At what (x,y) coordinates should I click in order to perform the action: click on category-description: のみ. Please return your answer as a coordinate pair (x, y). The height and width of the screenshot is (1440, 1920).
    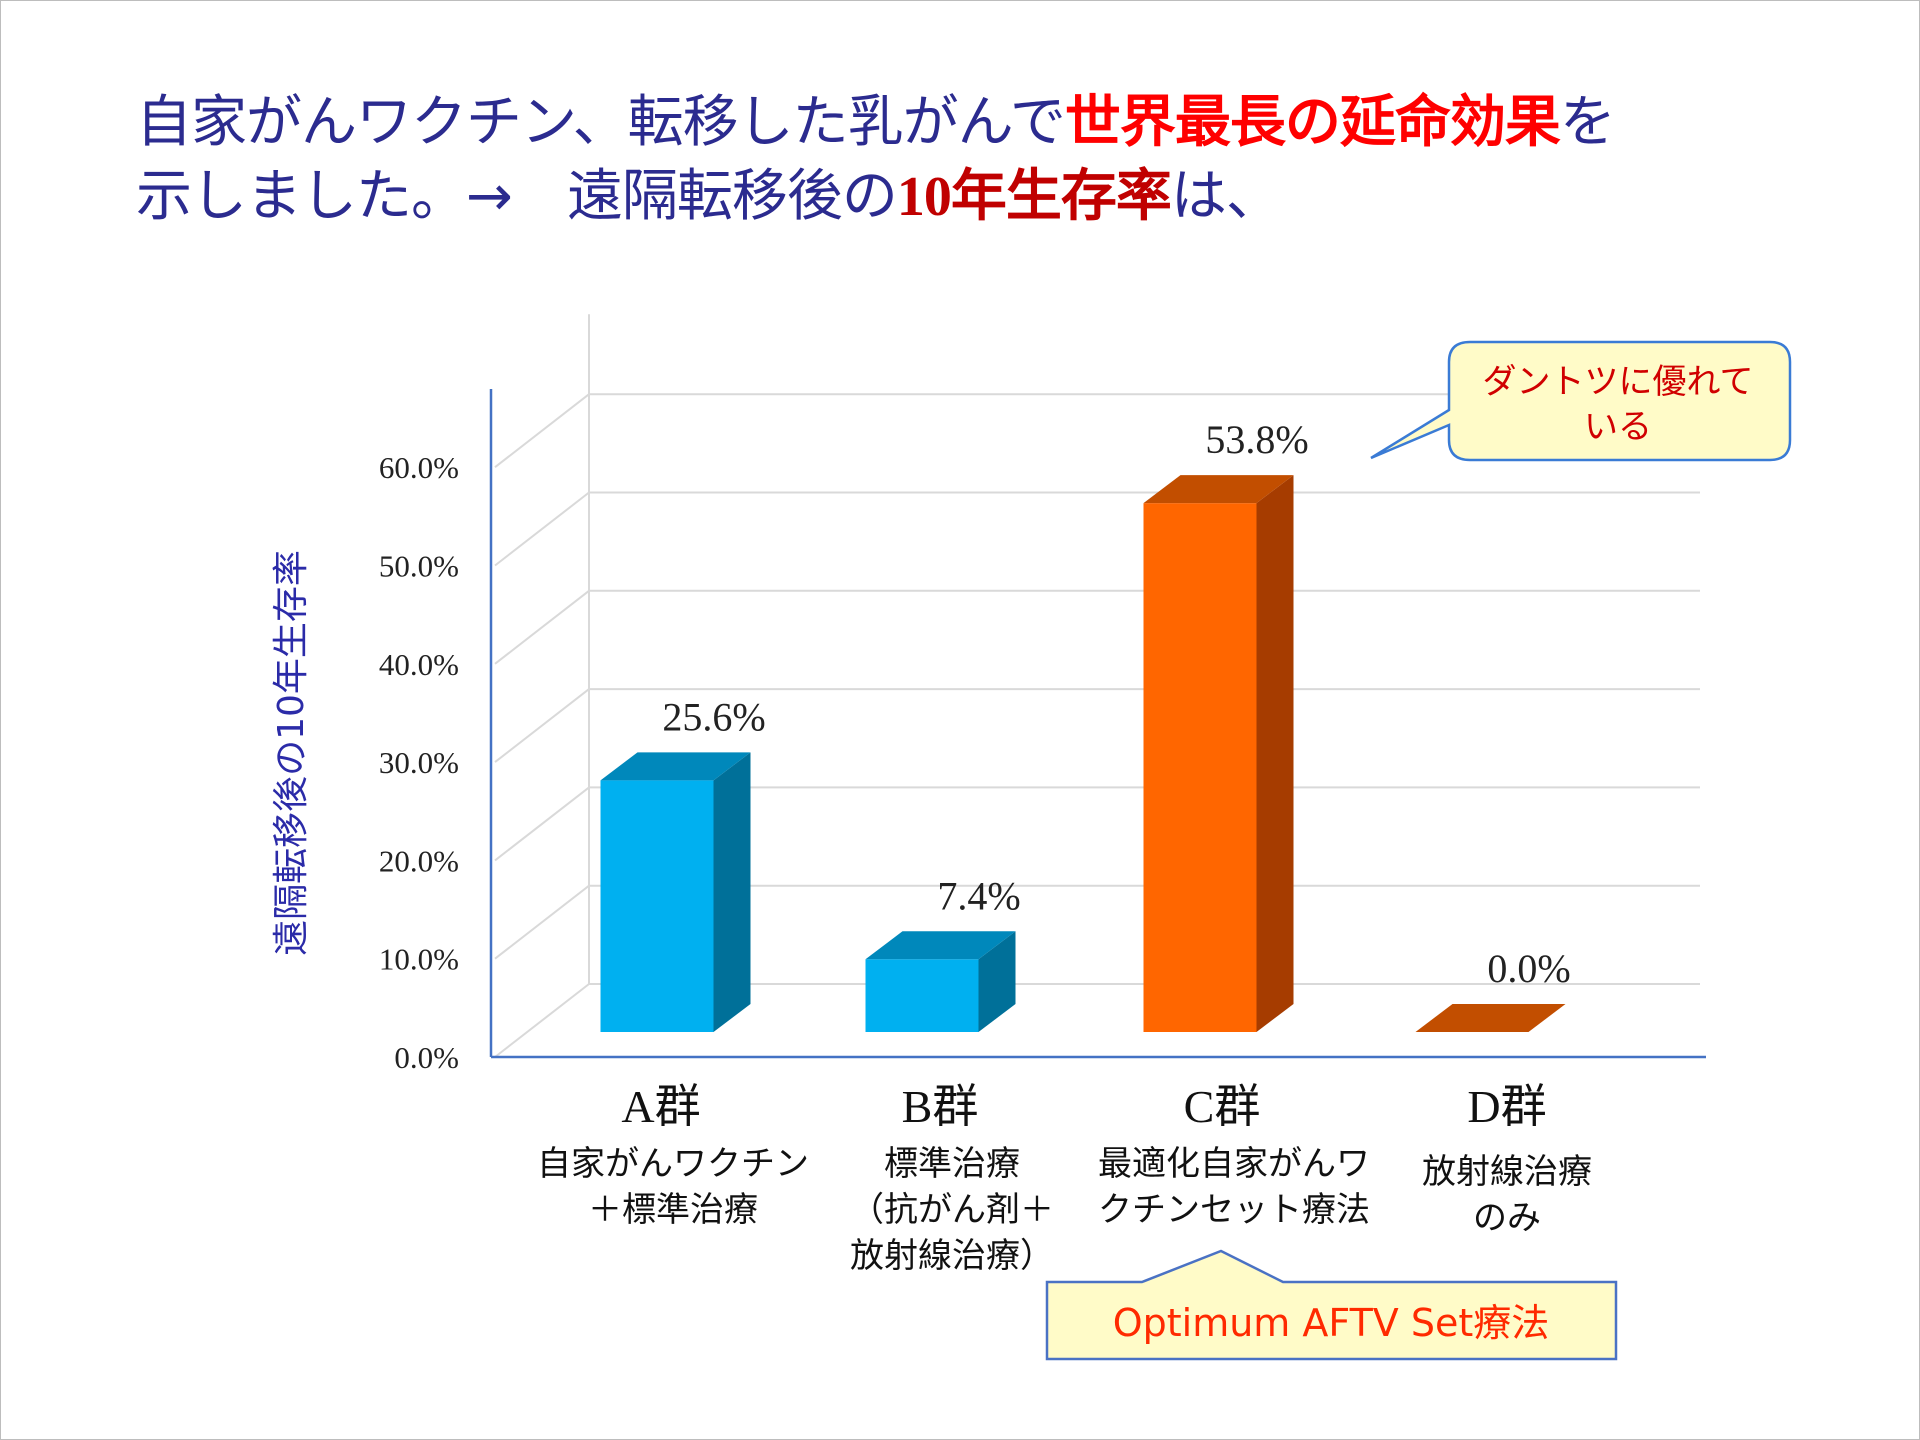
    Looking at the image, I should click on (1507, 1218).